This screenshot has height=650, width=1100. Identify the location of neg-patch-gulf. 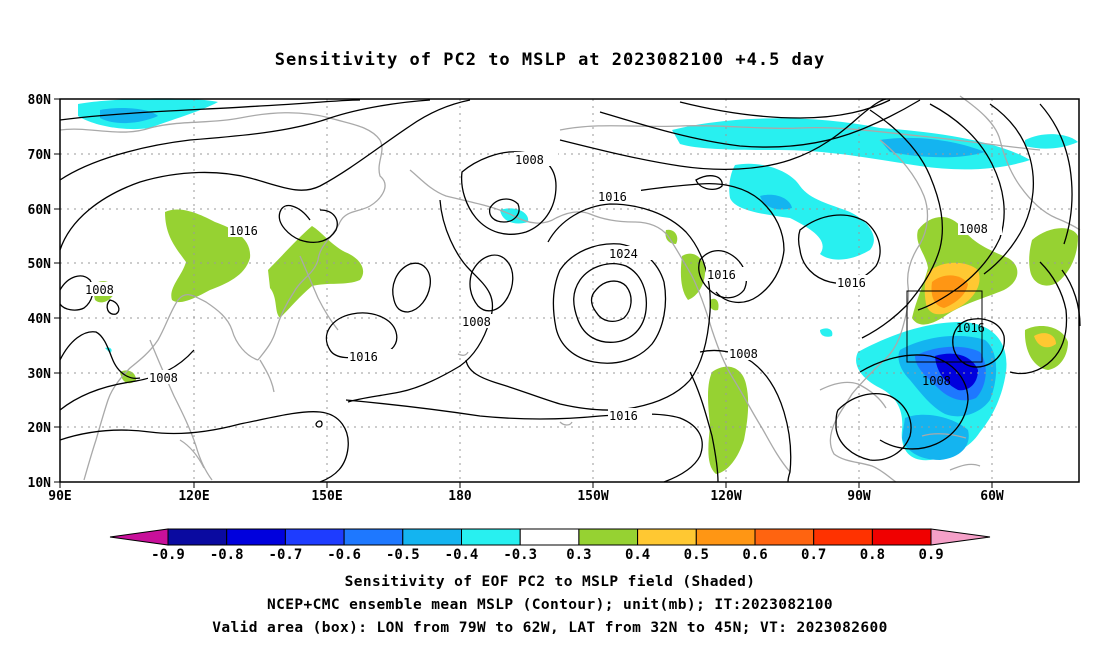
(826, 332).